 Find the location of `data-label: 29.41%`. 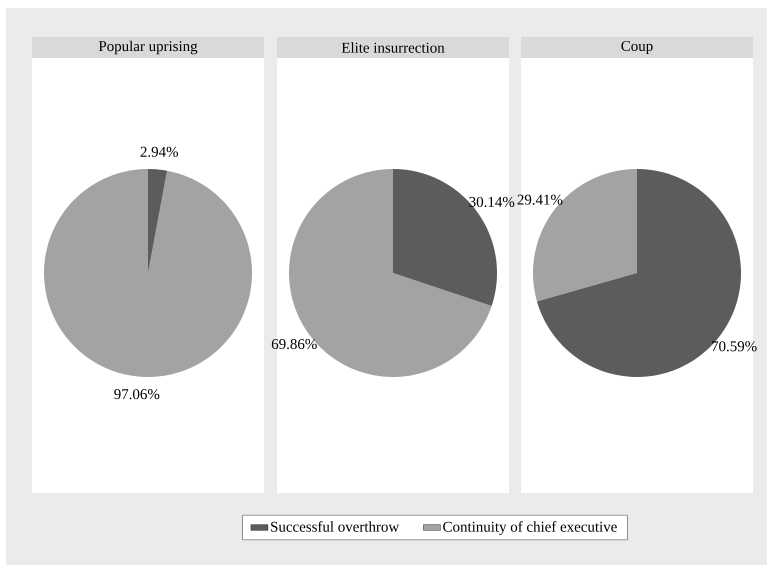

data-label: 29.41% is located at coordinates (540, 199).